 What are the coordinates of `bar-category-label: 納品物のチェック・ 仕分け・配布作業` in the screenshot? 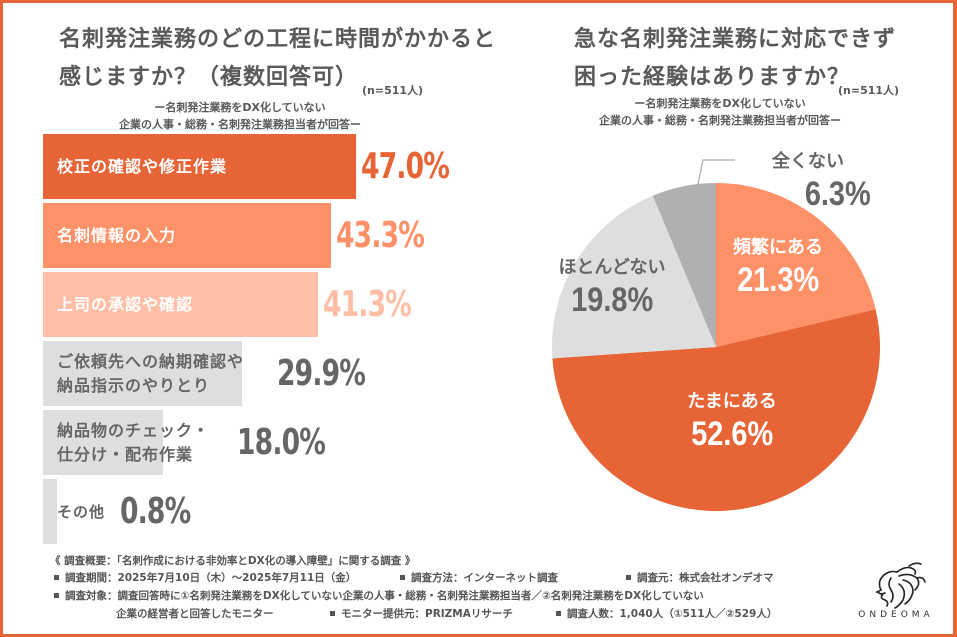 It's located at (133, 443).